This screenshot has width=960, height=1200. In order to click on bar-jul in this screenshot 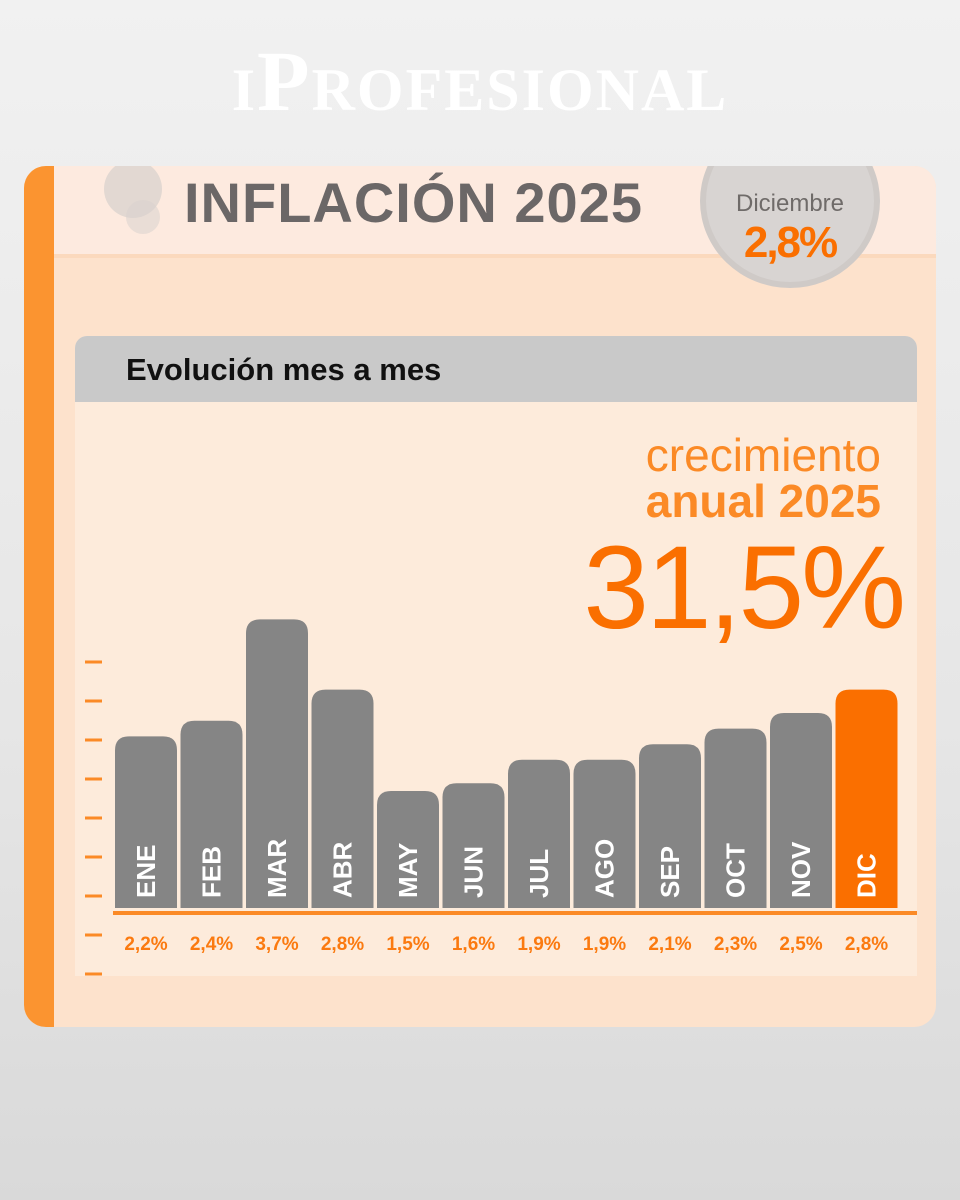, I will do `click(539, 833)`.